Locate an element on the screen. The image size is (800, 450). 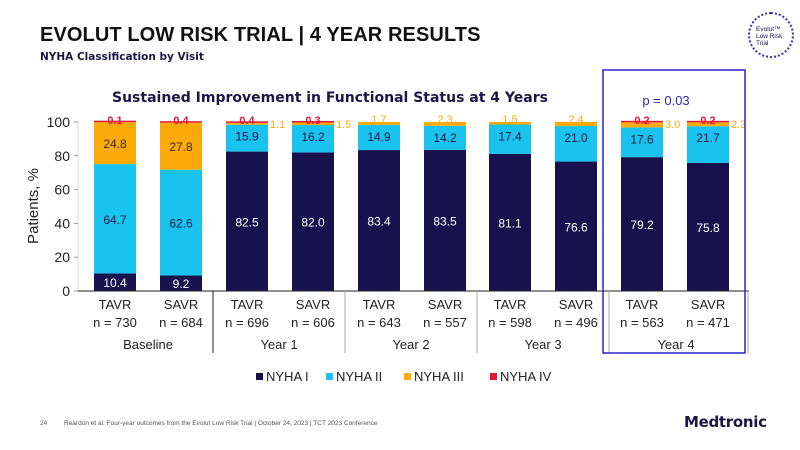
p-value-annotation: p = 0.03 is located at coordinates (665, 100).